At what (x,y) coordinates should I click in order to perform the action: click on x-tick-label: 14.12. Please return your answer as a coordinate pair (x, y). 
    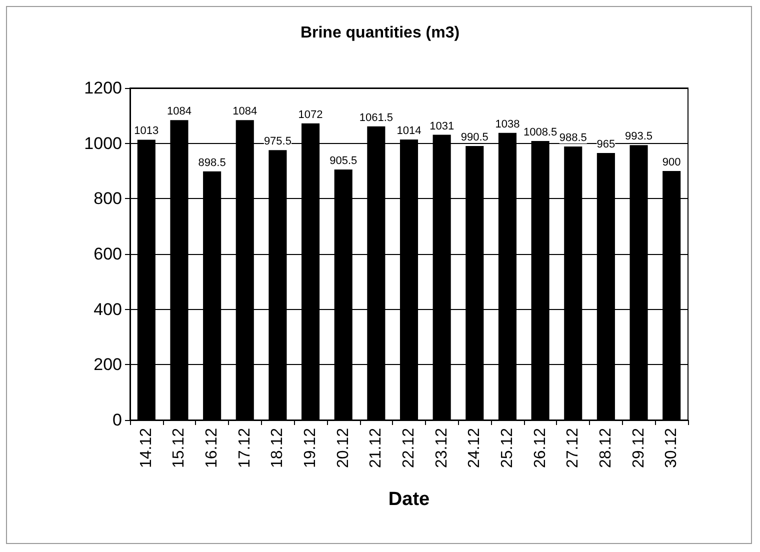
    Looking at the image, I should click on (146, 448).